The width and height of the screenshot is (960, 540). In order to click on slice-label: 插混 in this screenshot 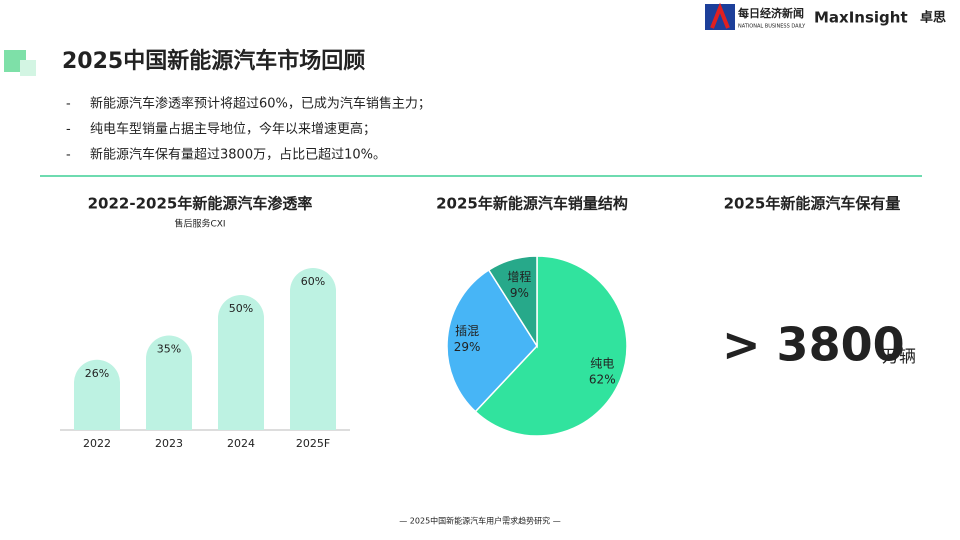, I will do `click(467, 331)`.